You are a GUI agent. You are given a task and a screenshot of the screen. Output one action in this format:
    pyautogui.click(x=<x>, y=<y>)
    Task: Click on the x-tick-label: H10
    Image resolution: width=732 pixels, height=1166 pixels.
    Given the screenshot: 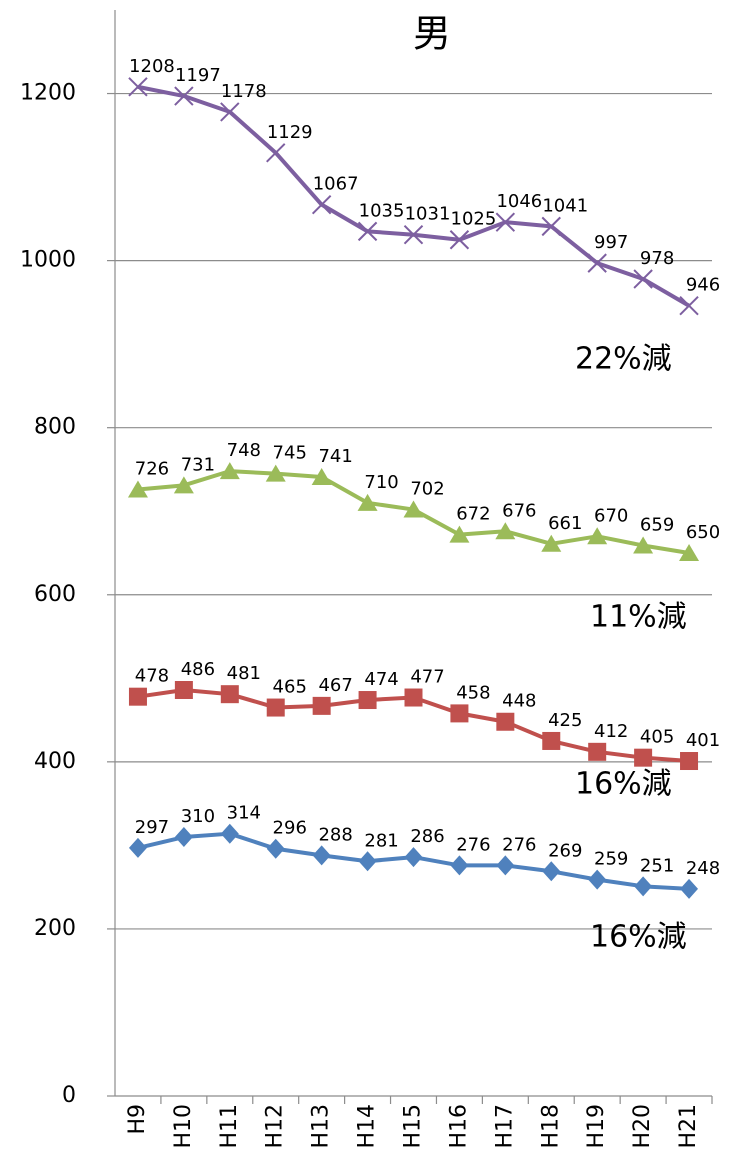 What is the action you would take?
    pyautogui.click(x=183, y=1126)
    